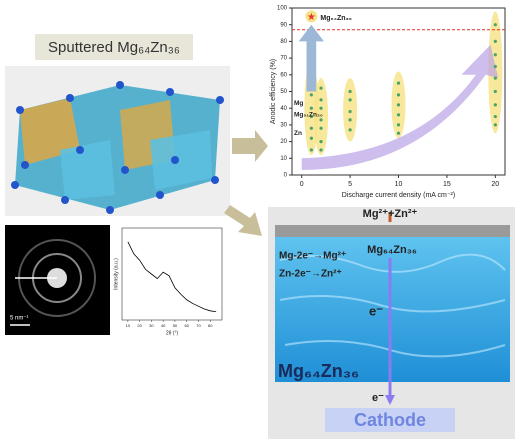  What do you see at coordinates (116, 274) in the screenshot?
I see `y-axis-label: Intensity (a.u.)` at bounding box center [116, 274].